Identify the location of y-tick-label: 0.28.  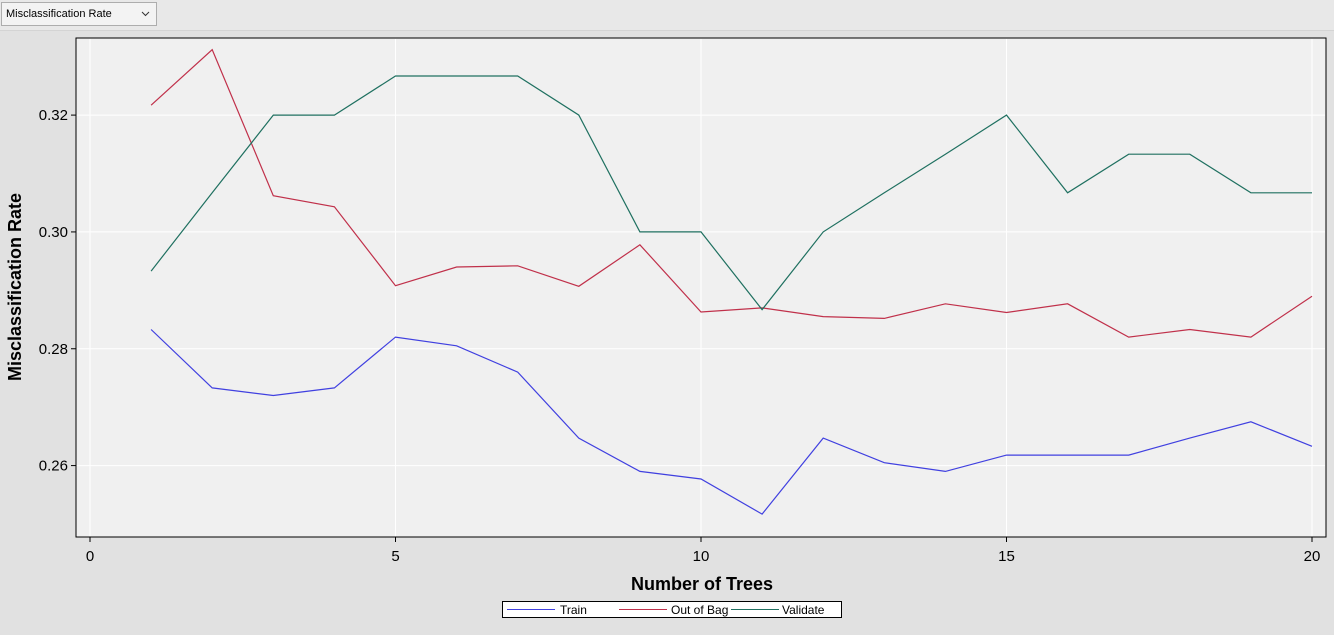
(53, 349).